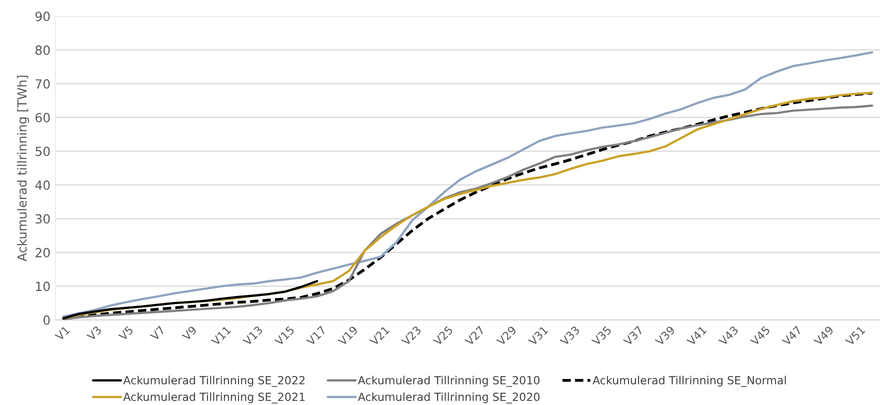  I want to click on x-tick-label: V21, so click(379, 336).